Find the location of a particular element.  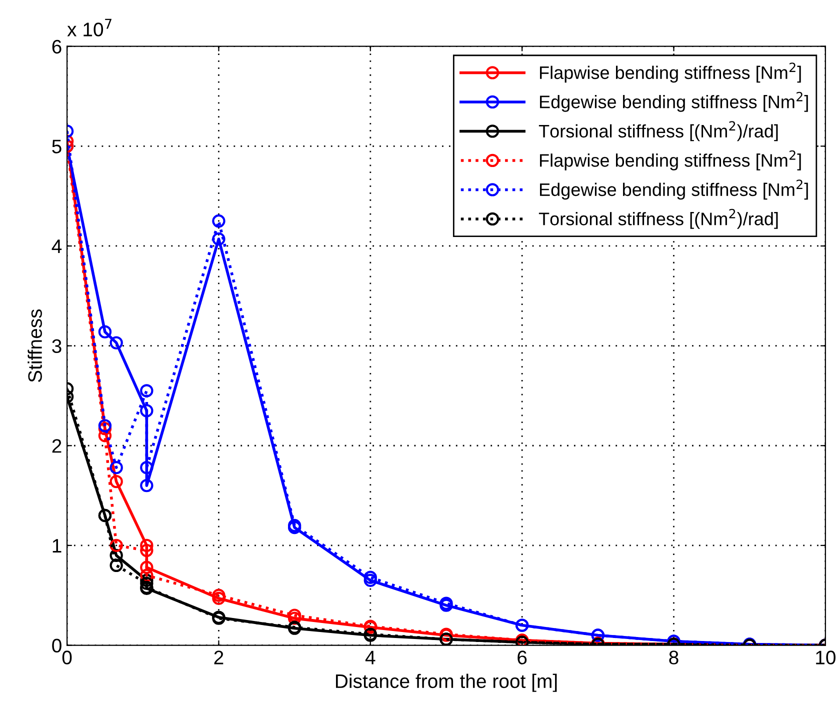

x-tick-label: 2 is located at coordinates (219, 657).